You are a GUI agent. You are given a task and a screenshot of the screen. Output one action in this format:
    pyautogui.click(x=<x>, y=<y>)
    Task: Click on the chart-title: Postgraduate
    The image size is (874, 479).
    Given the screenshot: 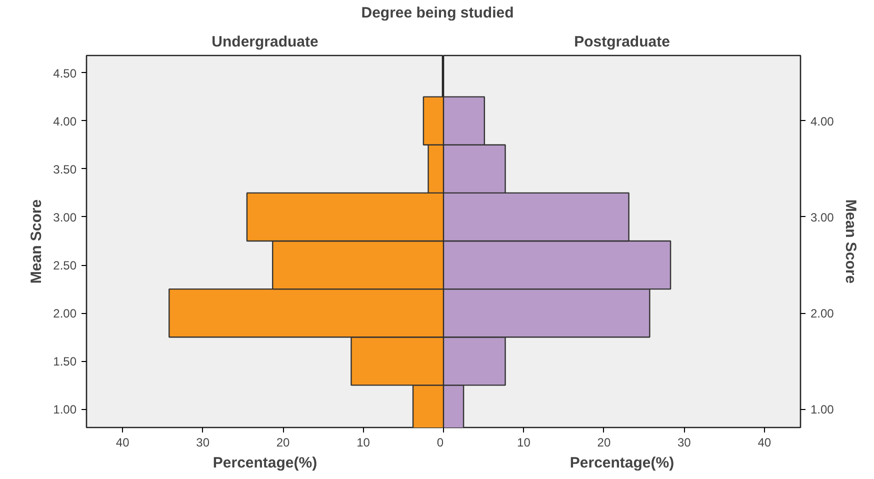 What is the action you would take?
    pyautogui.click(x=622, y=42)
    